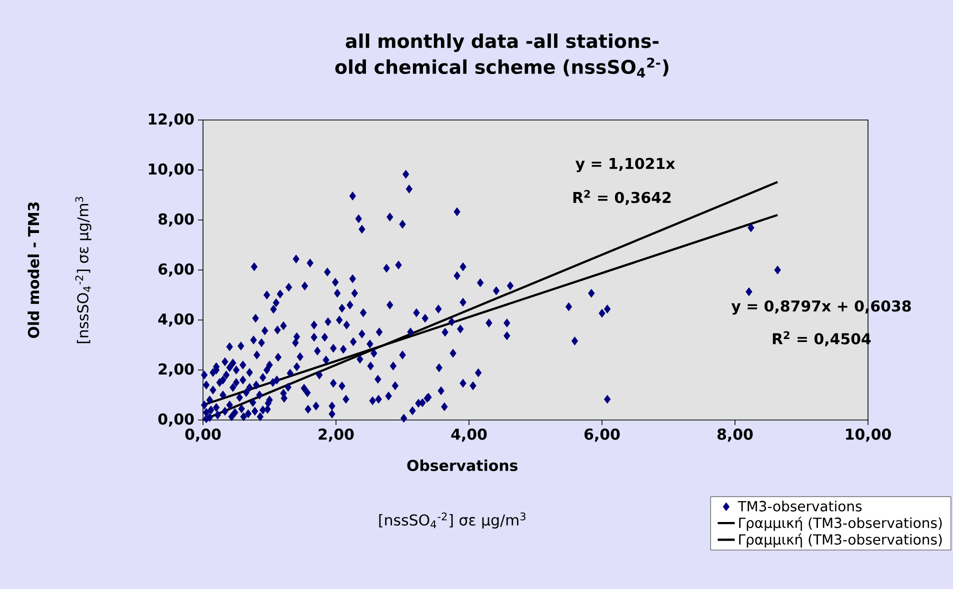  Describe the element at coordinates (469, 435) in the screenshot. I see `x-tick-label: 4,00` at that location.